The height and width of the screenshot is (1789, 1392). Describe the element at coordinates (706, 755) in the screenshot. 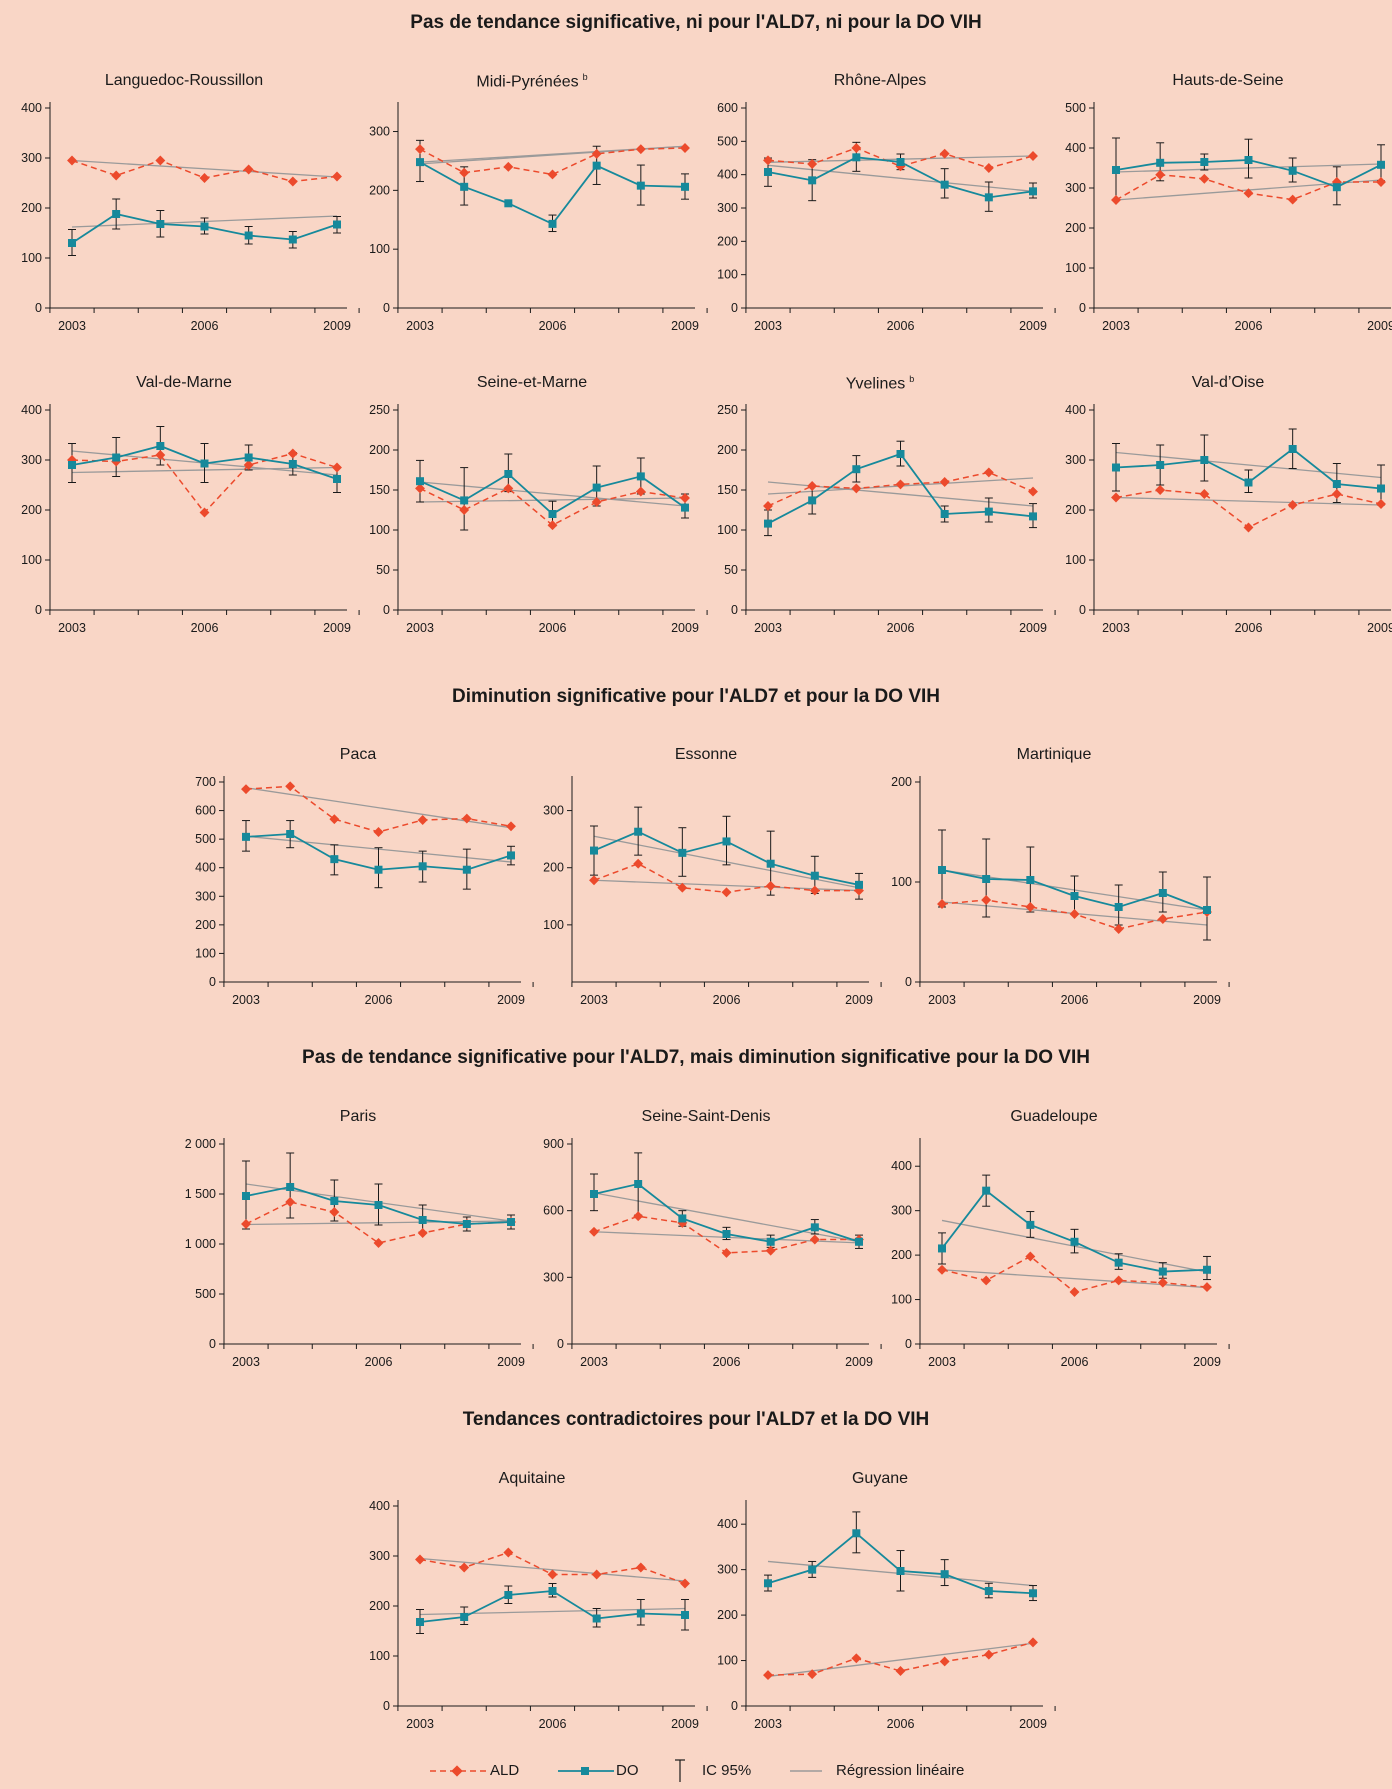

I see `chart-title: Essonne` at that location.